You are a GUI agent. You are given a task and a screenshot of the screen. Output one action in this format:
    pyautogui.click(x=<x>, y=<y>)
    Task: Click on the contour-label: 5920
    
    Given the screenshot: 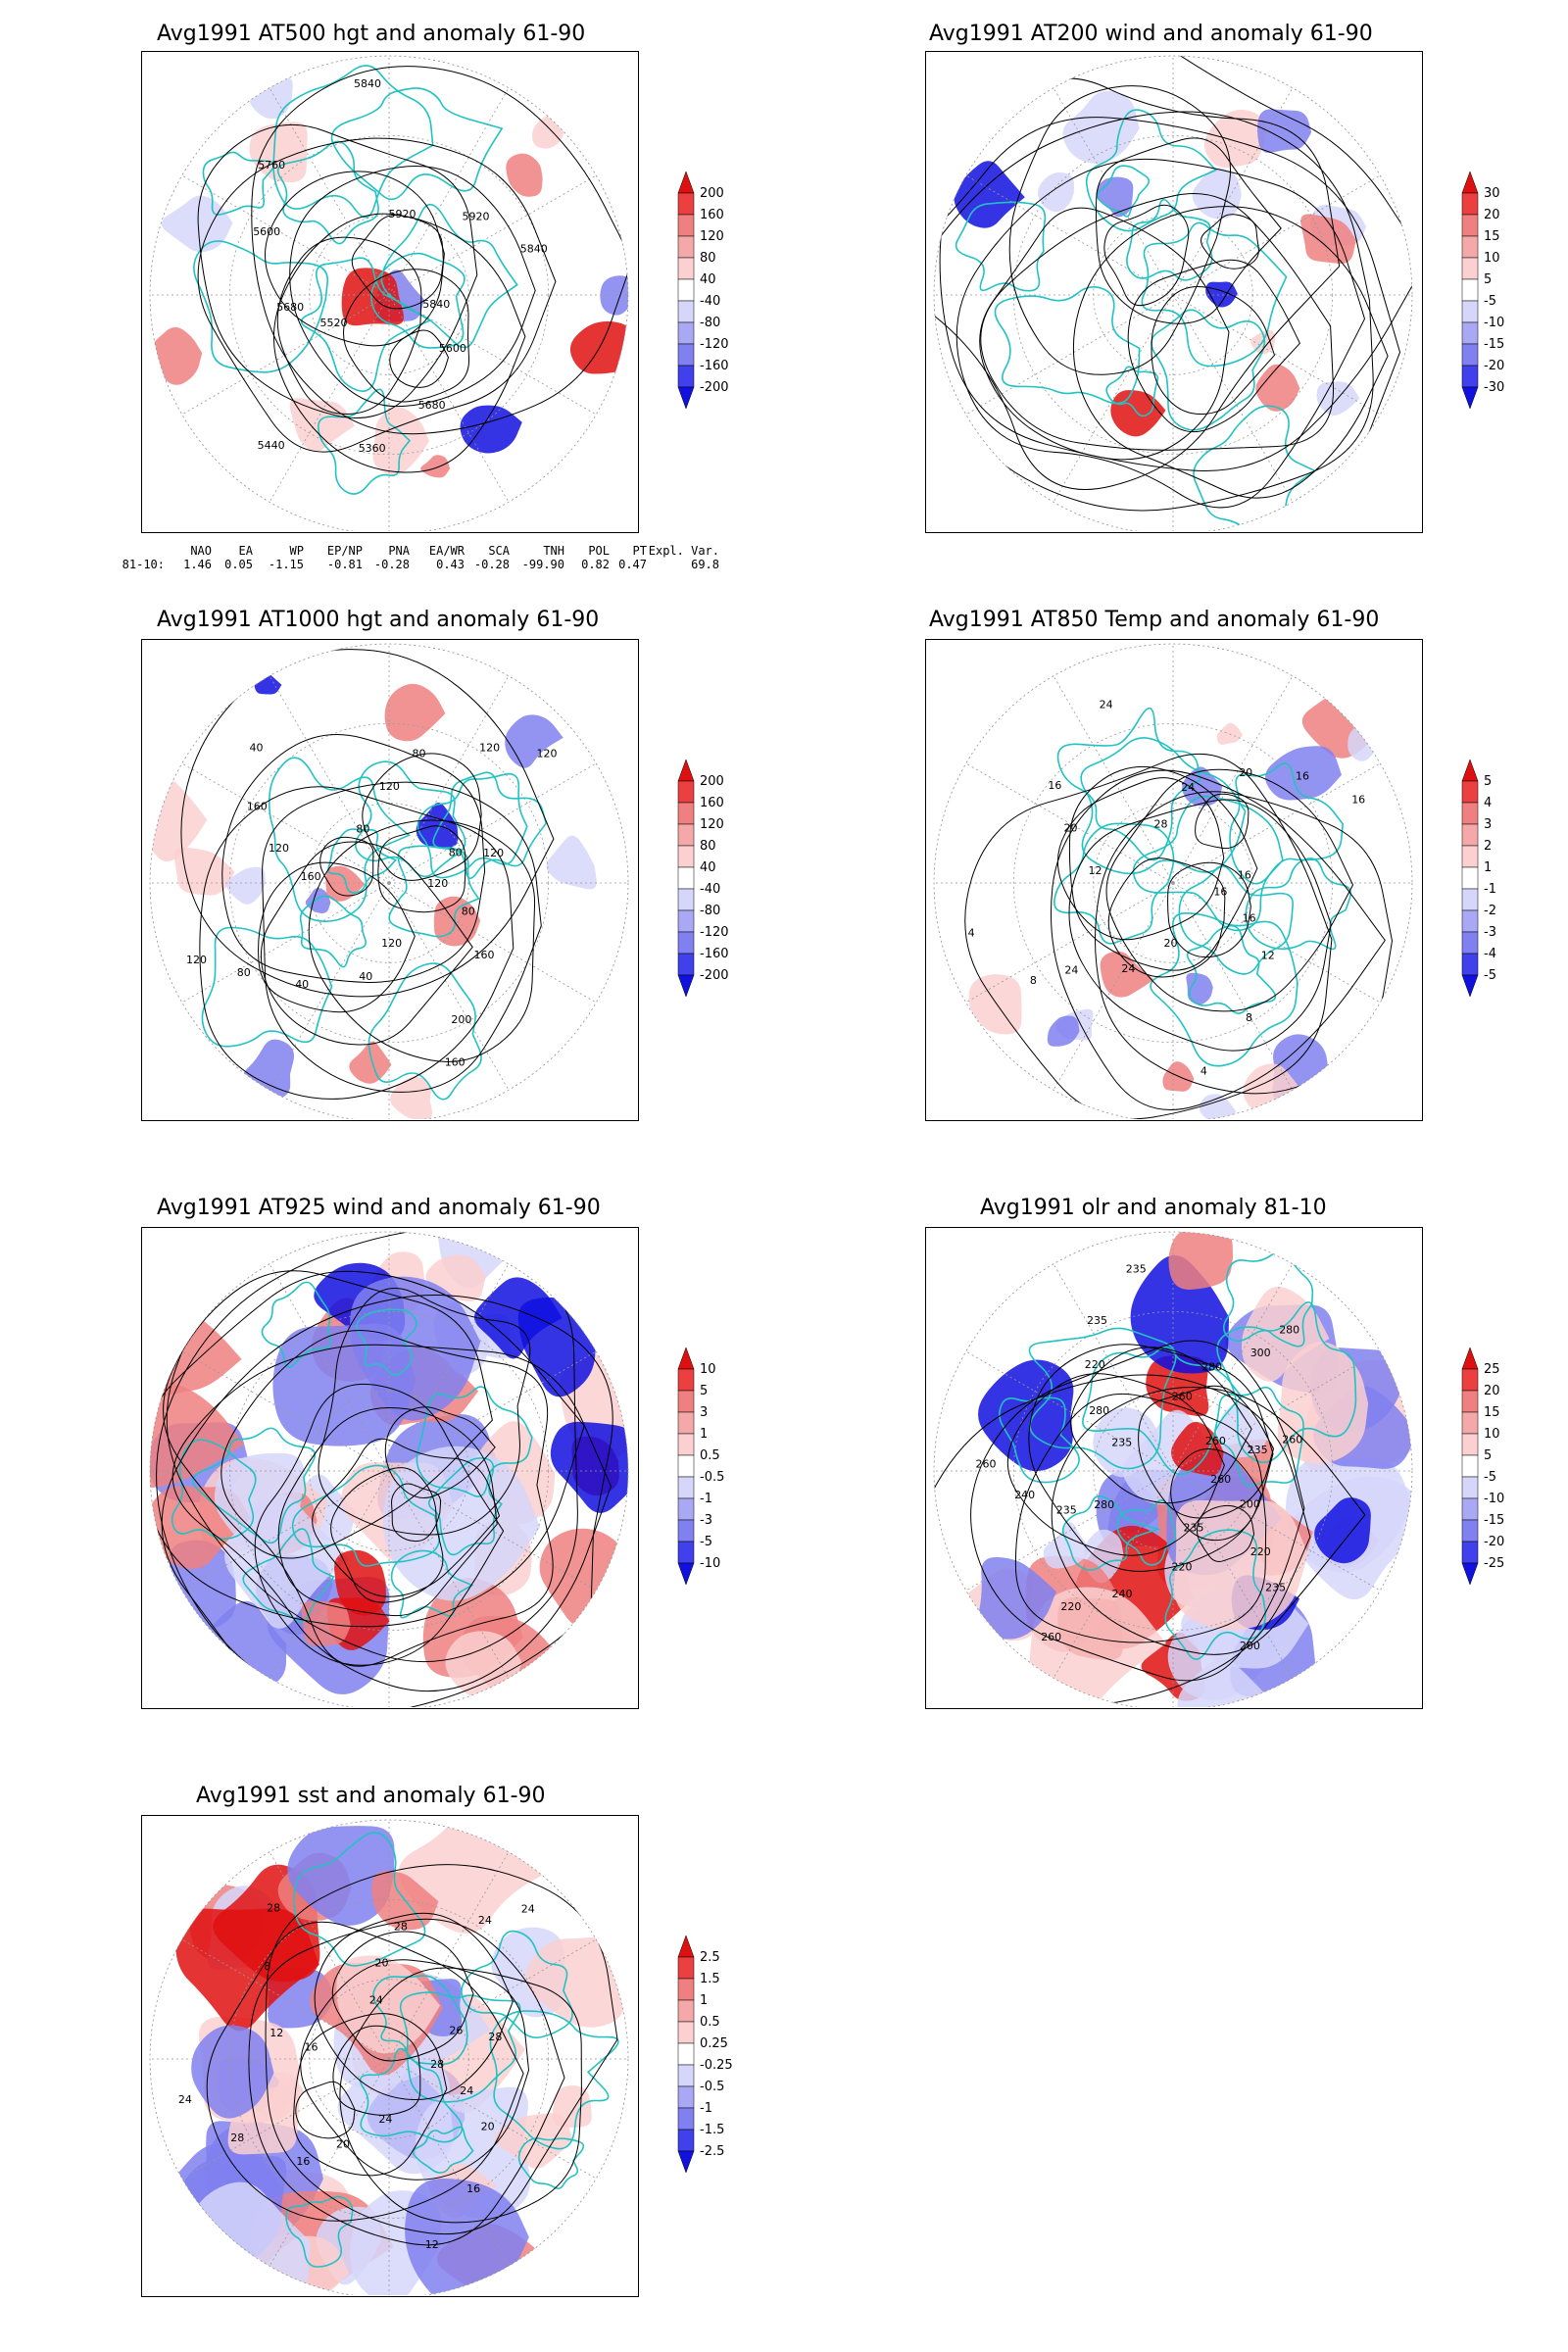 What is the action you would take?
    pyautogui.click(x=402, y=214)
    